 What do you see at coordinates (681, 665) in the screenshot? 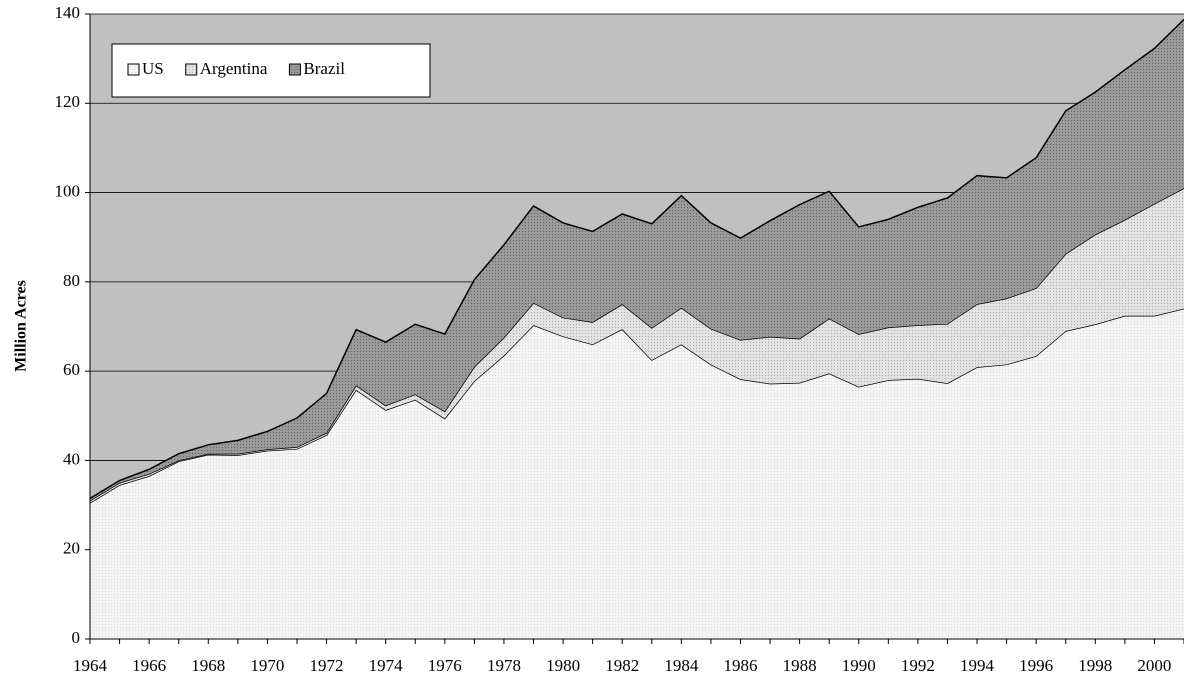
I see `x-tick-label: 1984` at bounding box center [681, 665].